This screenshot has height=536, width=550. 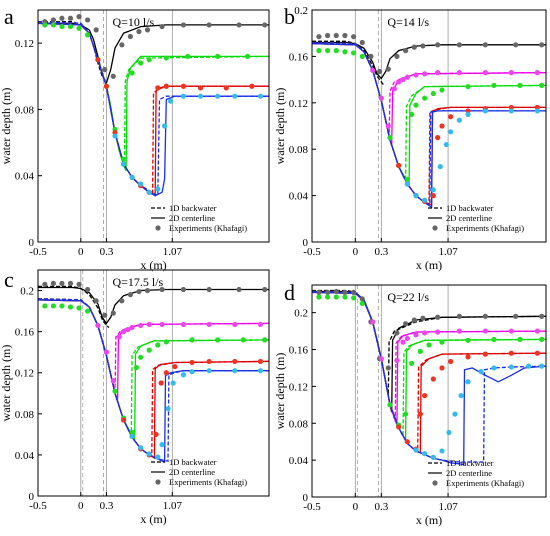 What do you see at coordinates (137, 282) in the screenshot?
I see `chart-title: Q=17.5 l/s` at bounding box center [137, 282].